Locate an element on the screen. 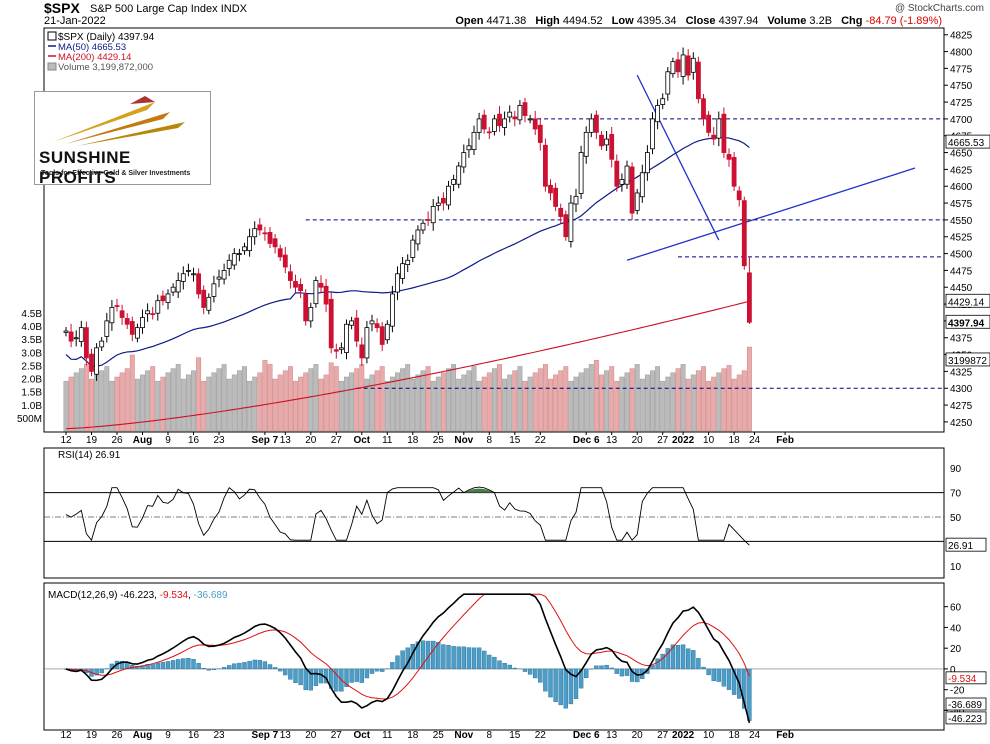 This screenshot has height=744, width=990. price-tag-box is located at coordinates (967, 359).